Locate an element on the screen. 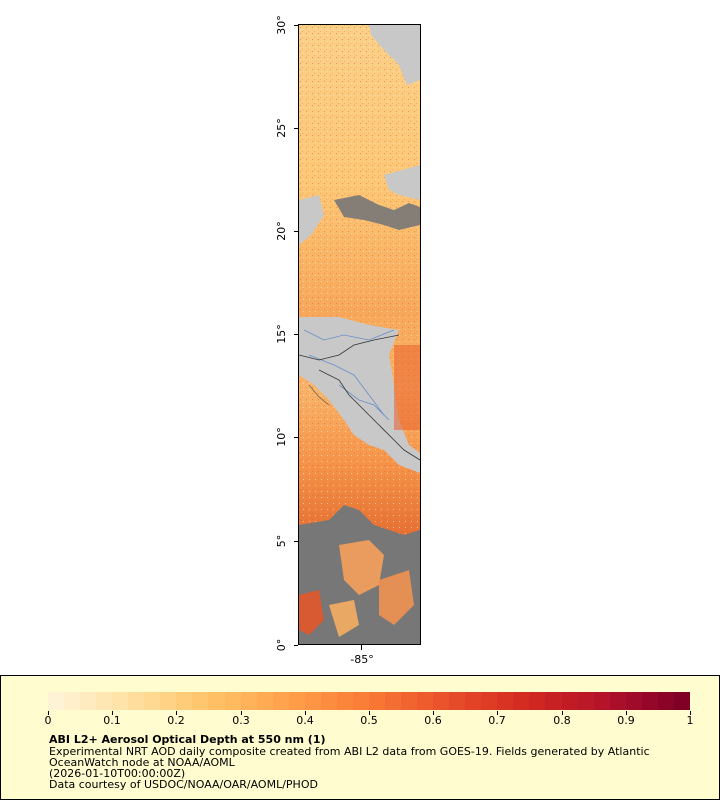  lat-label-25: 25° is located at coordinates (281, 128).